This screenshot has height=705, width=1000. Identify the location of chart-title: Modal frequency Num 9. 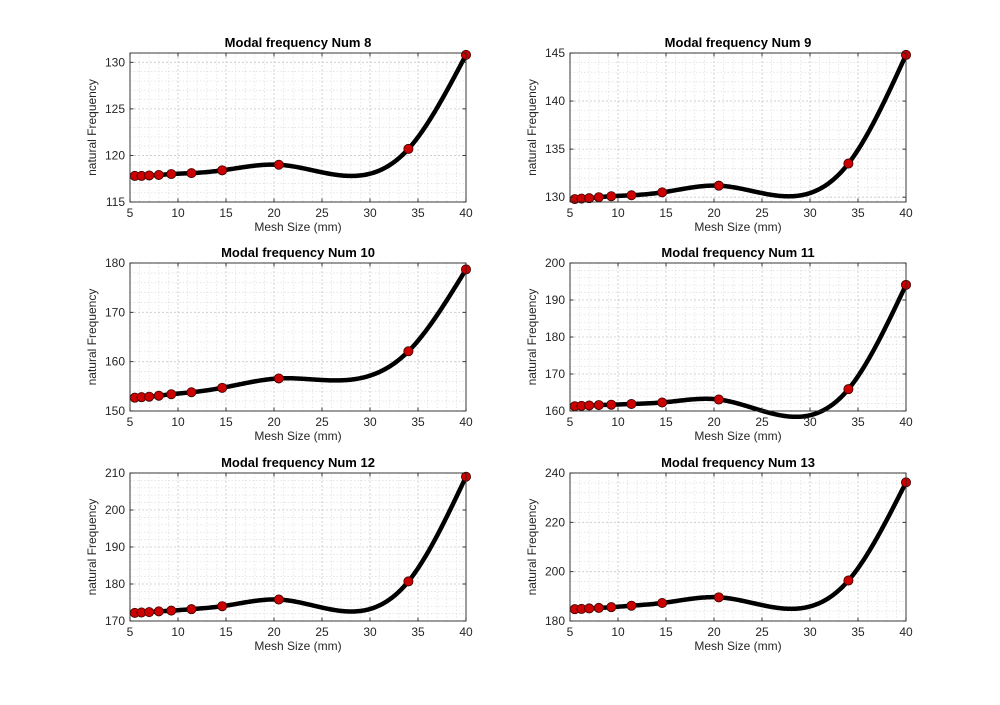
(738, 42).